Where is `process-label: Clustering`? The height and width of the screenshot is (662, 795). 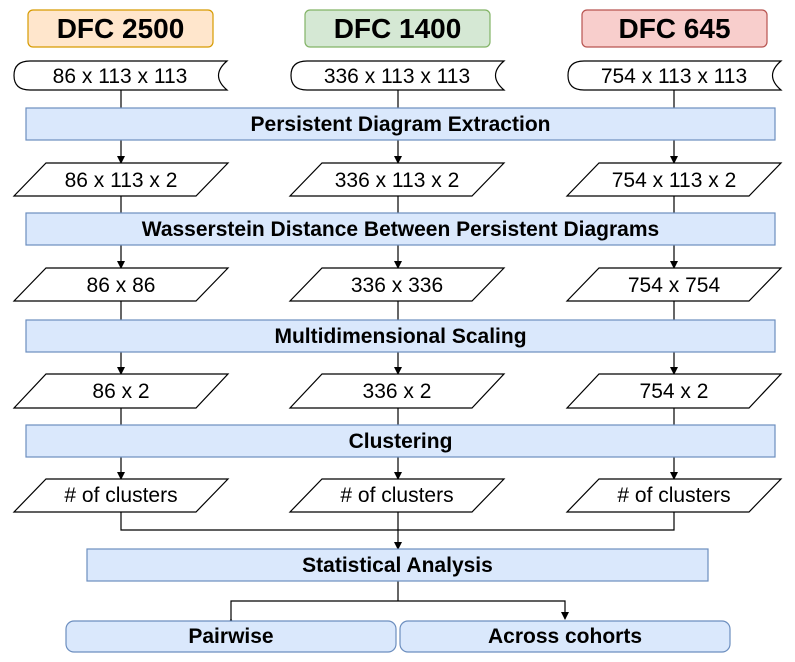
process-label: Clustering is located at coordinates (401, 441).